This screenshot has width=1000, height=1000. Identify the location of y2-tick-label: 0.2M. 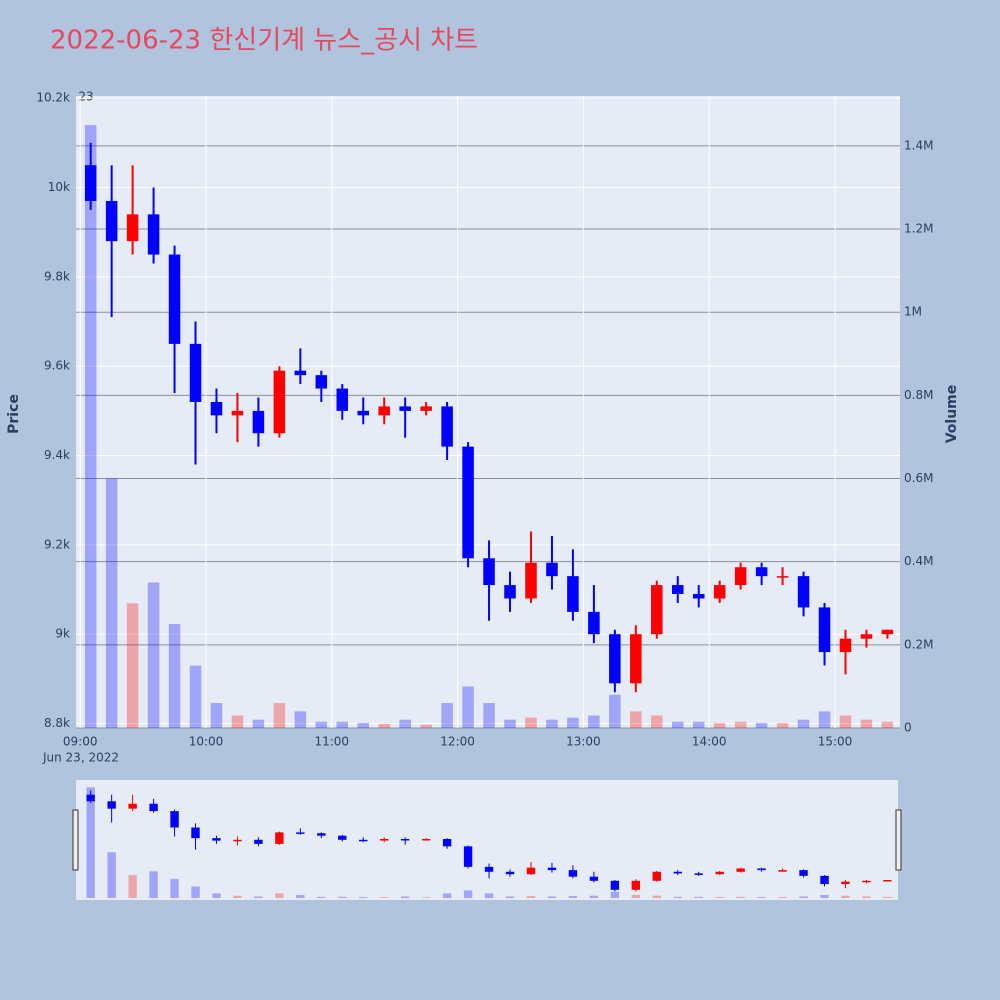
(918, 644).